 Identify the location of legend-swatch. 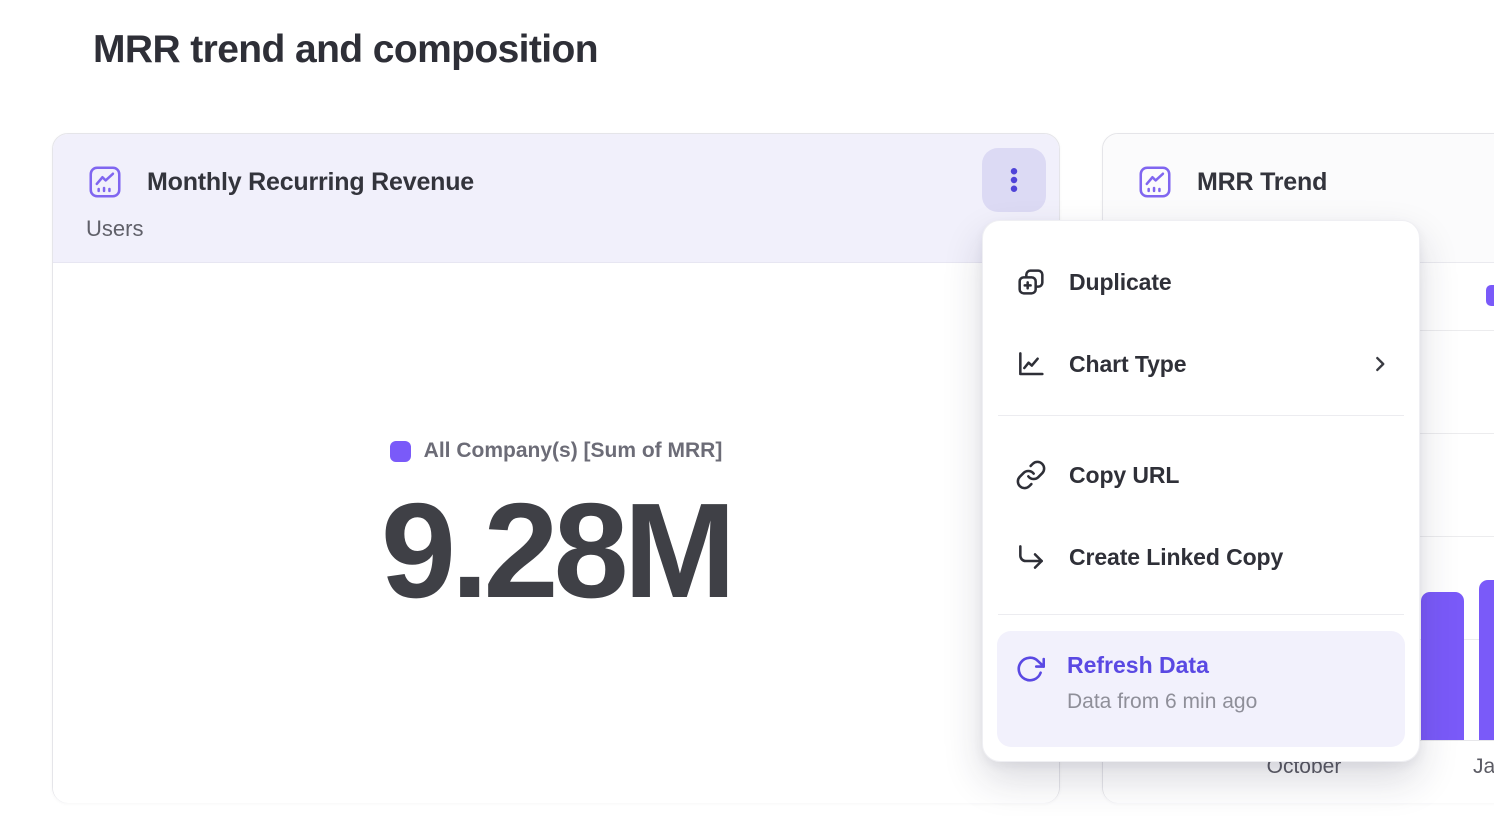
(400, 451).